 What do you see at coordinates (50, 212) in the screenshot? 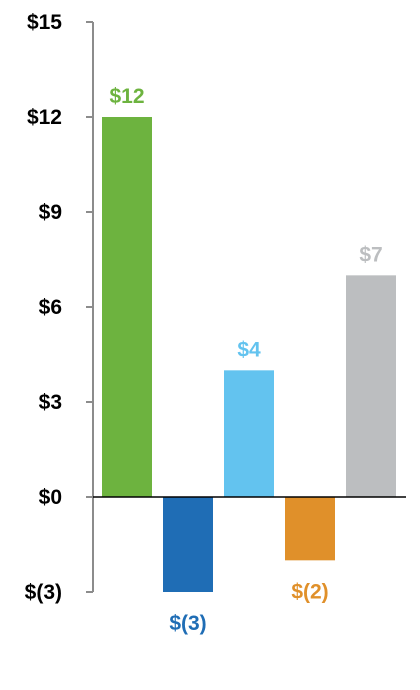
I see `y-tick-label: $9` at bounding box center [50, 212].